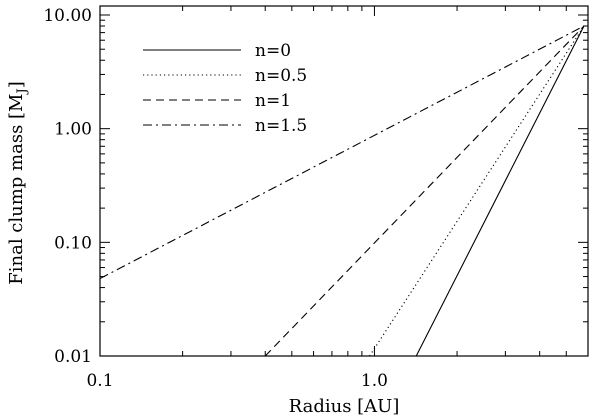 The image size is (600, 419). I want to click on legend-label-n-0: n=0, so click(273, 51).